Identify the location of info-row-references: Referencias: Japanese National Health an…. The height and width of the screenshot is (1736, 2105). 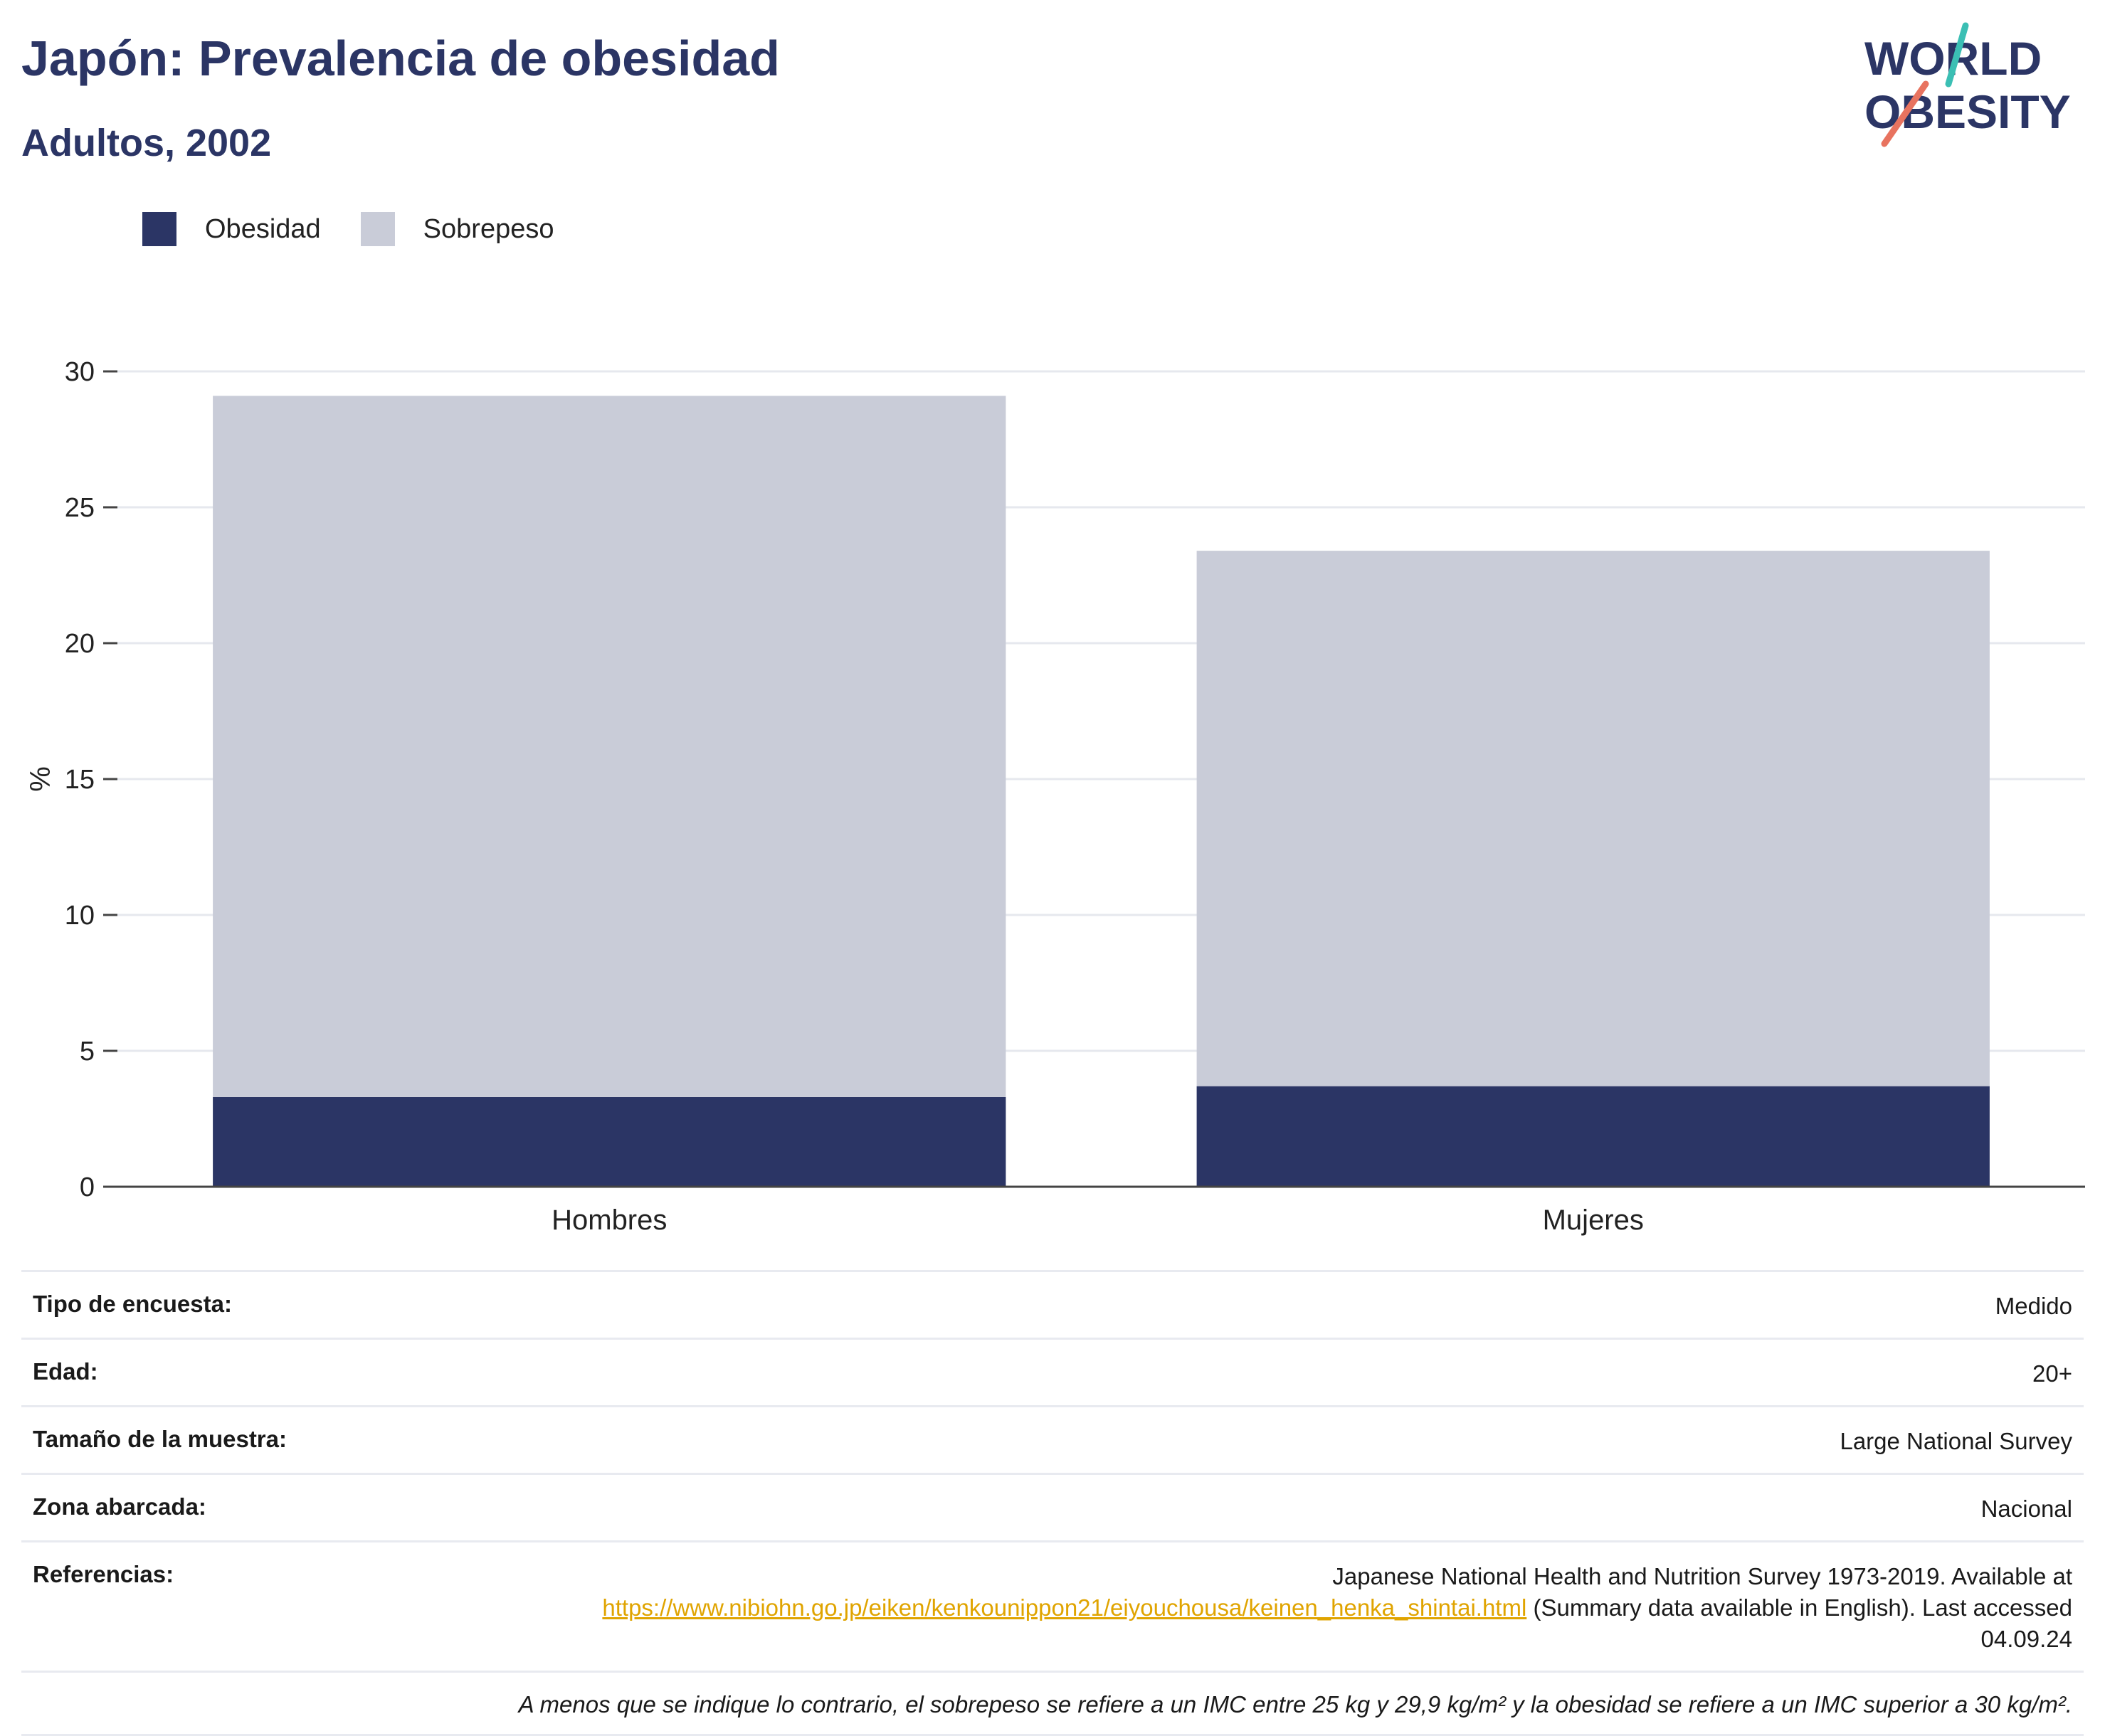
(1052, 1606).